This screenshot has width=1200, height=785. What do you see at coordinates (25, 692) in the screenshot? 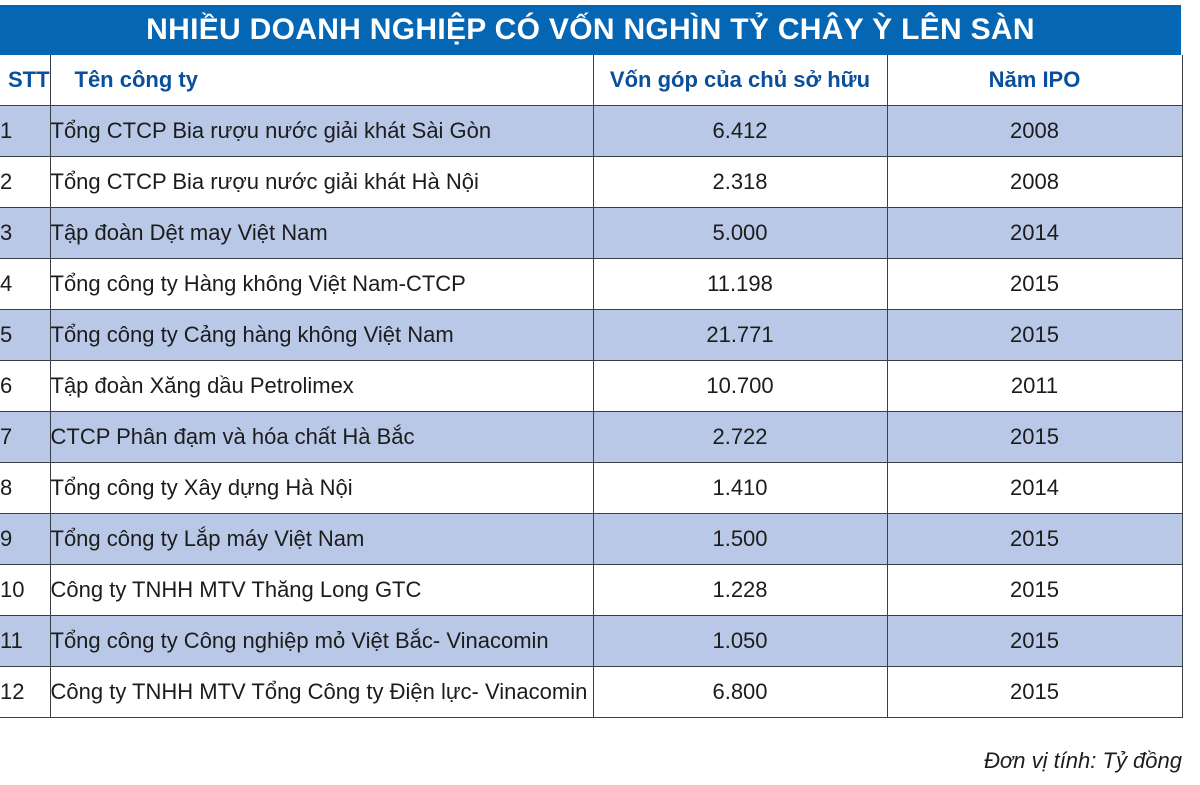
I see `cell-stt: 12` at bounding box center [25, 692].